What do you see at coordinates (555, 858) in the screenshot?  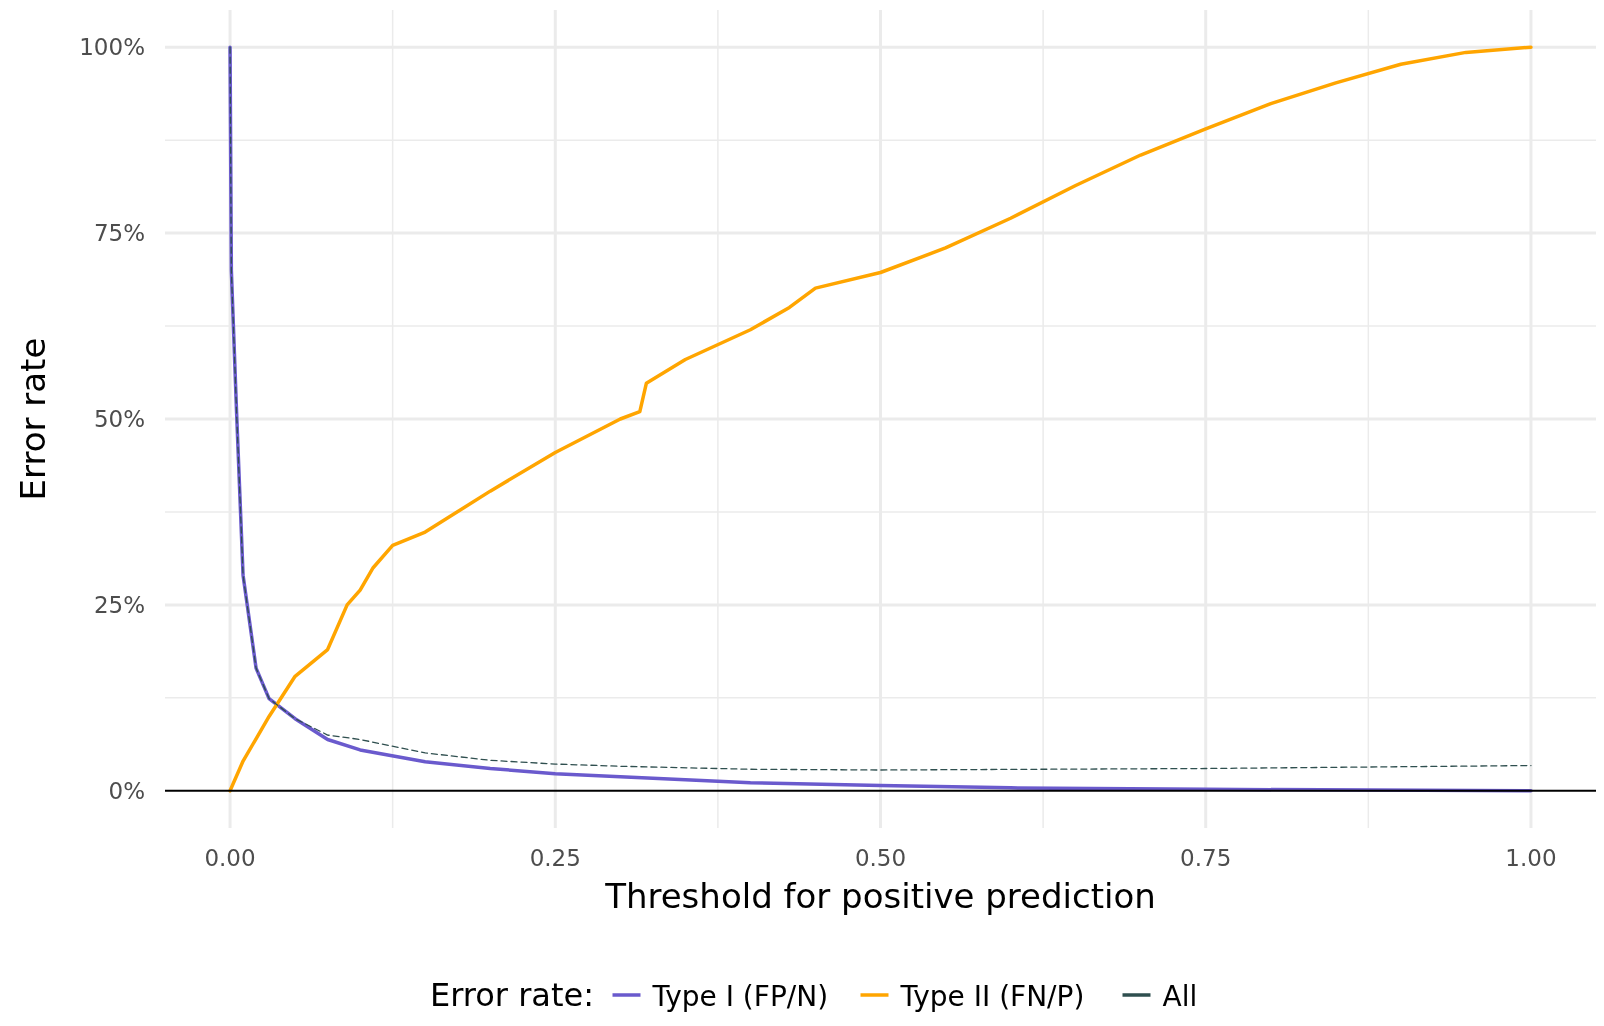 I see `x-tick-label: 0.25` at bounding box center [555, 858].